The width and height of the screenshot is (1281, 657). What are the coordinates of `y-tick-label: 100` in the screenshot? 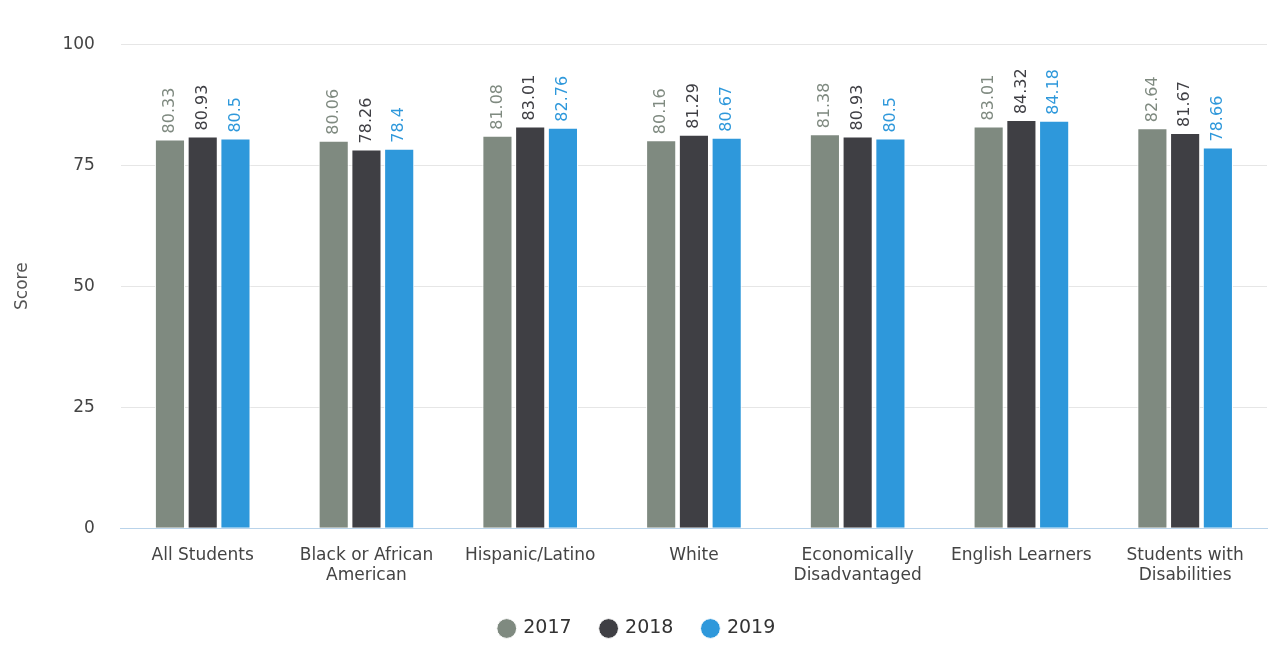 It's located at (78, 42).